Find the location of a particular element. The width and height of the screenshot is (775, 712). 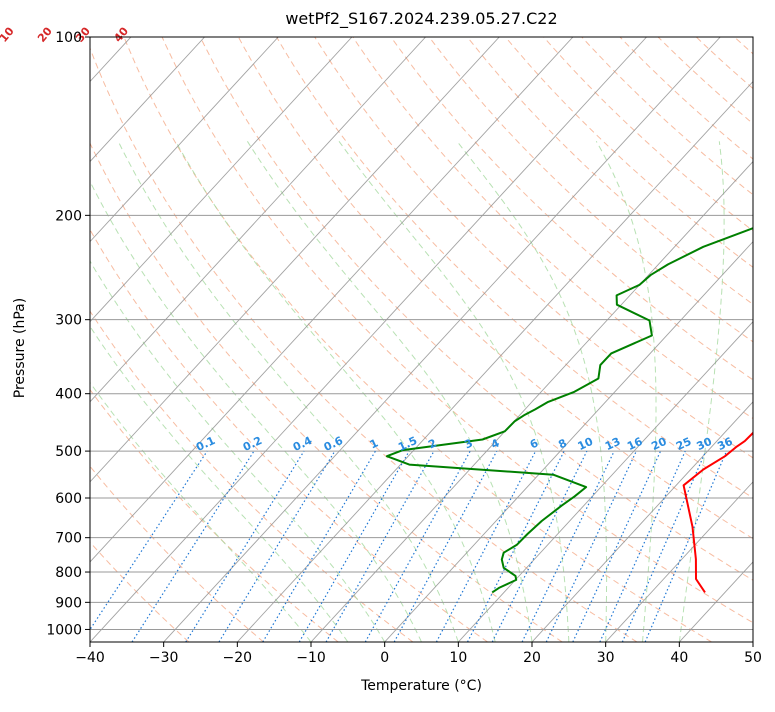

mixing-ratio-label: 3 is located at coordinates (468, 443).